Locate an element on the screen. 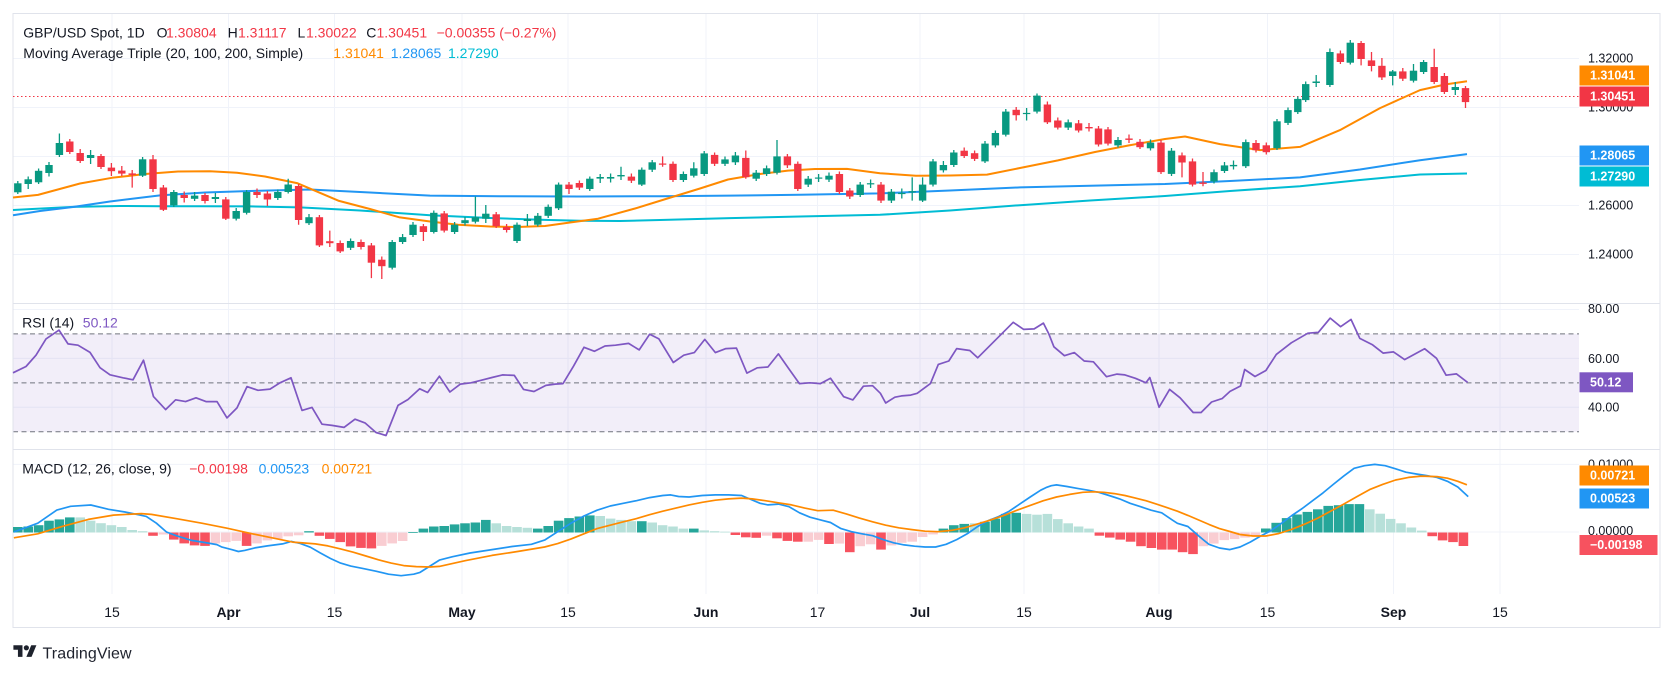 Image resolution: width=1674 pixels, height=674 pixels. svg-text: Aug is located at coordinates (1158, 612).